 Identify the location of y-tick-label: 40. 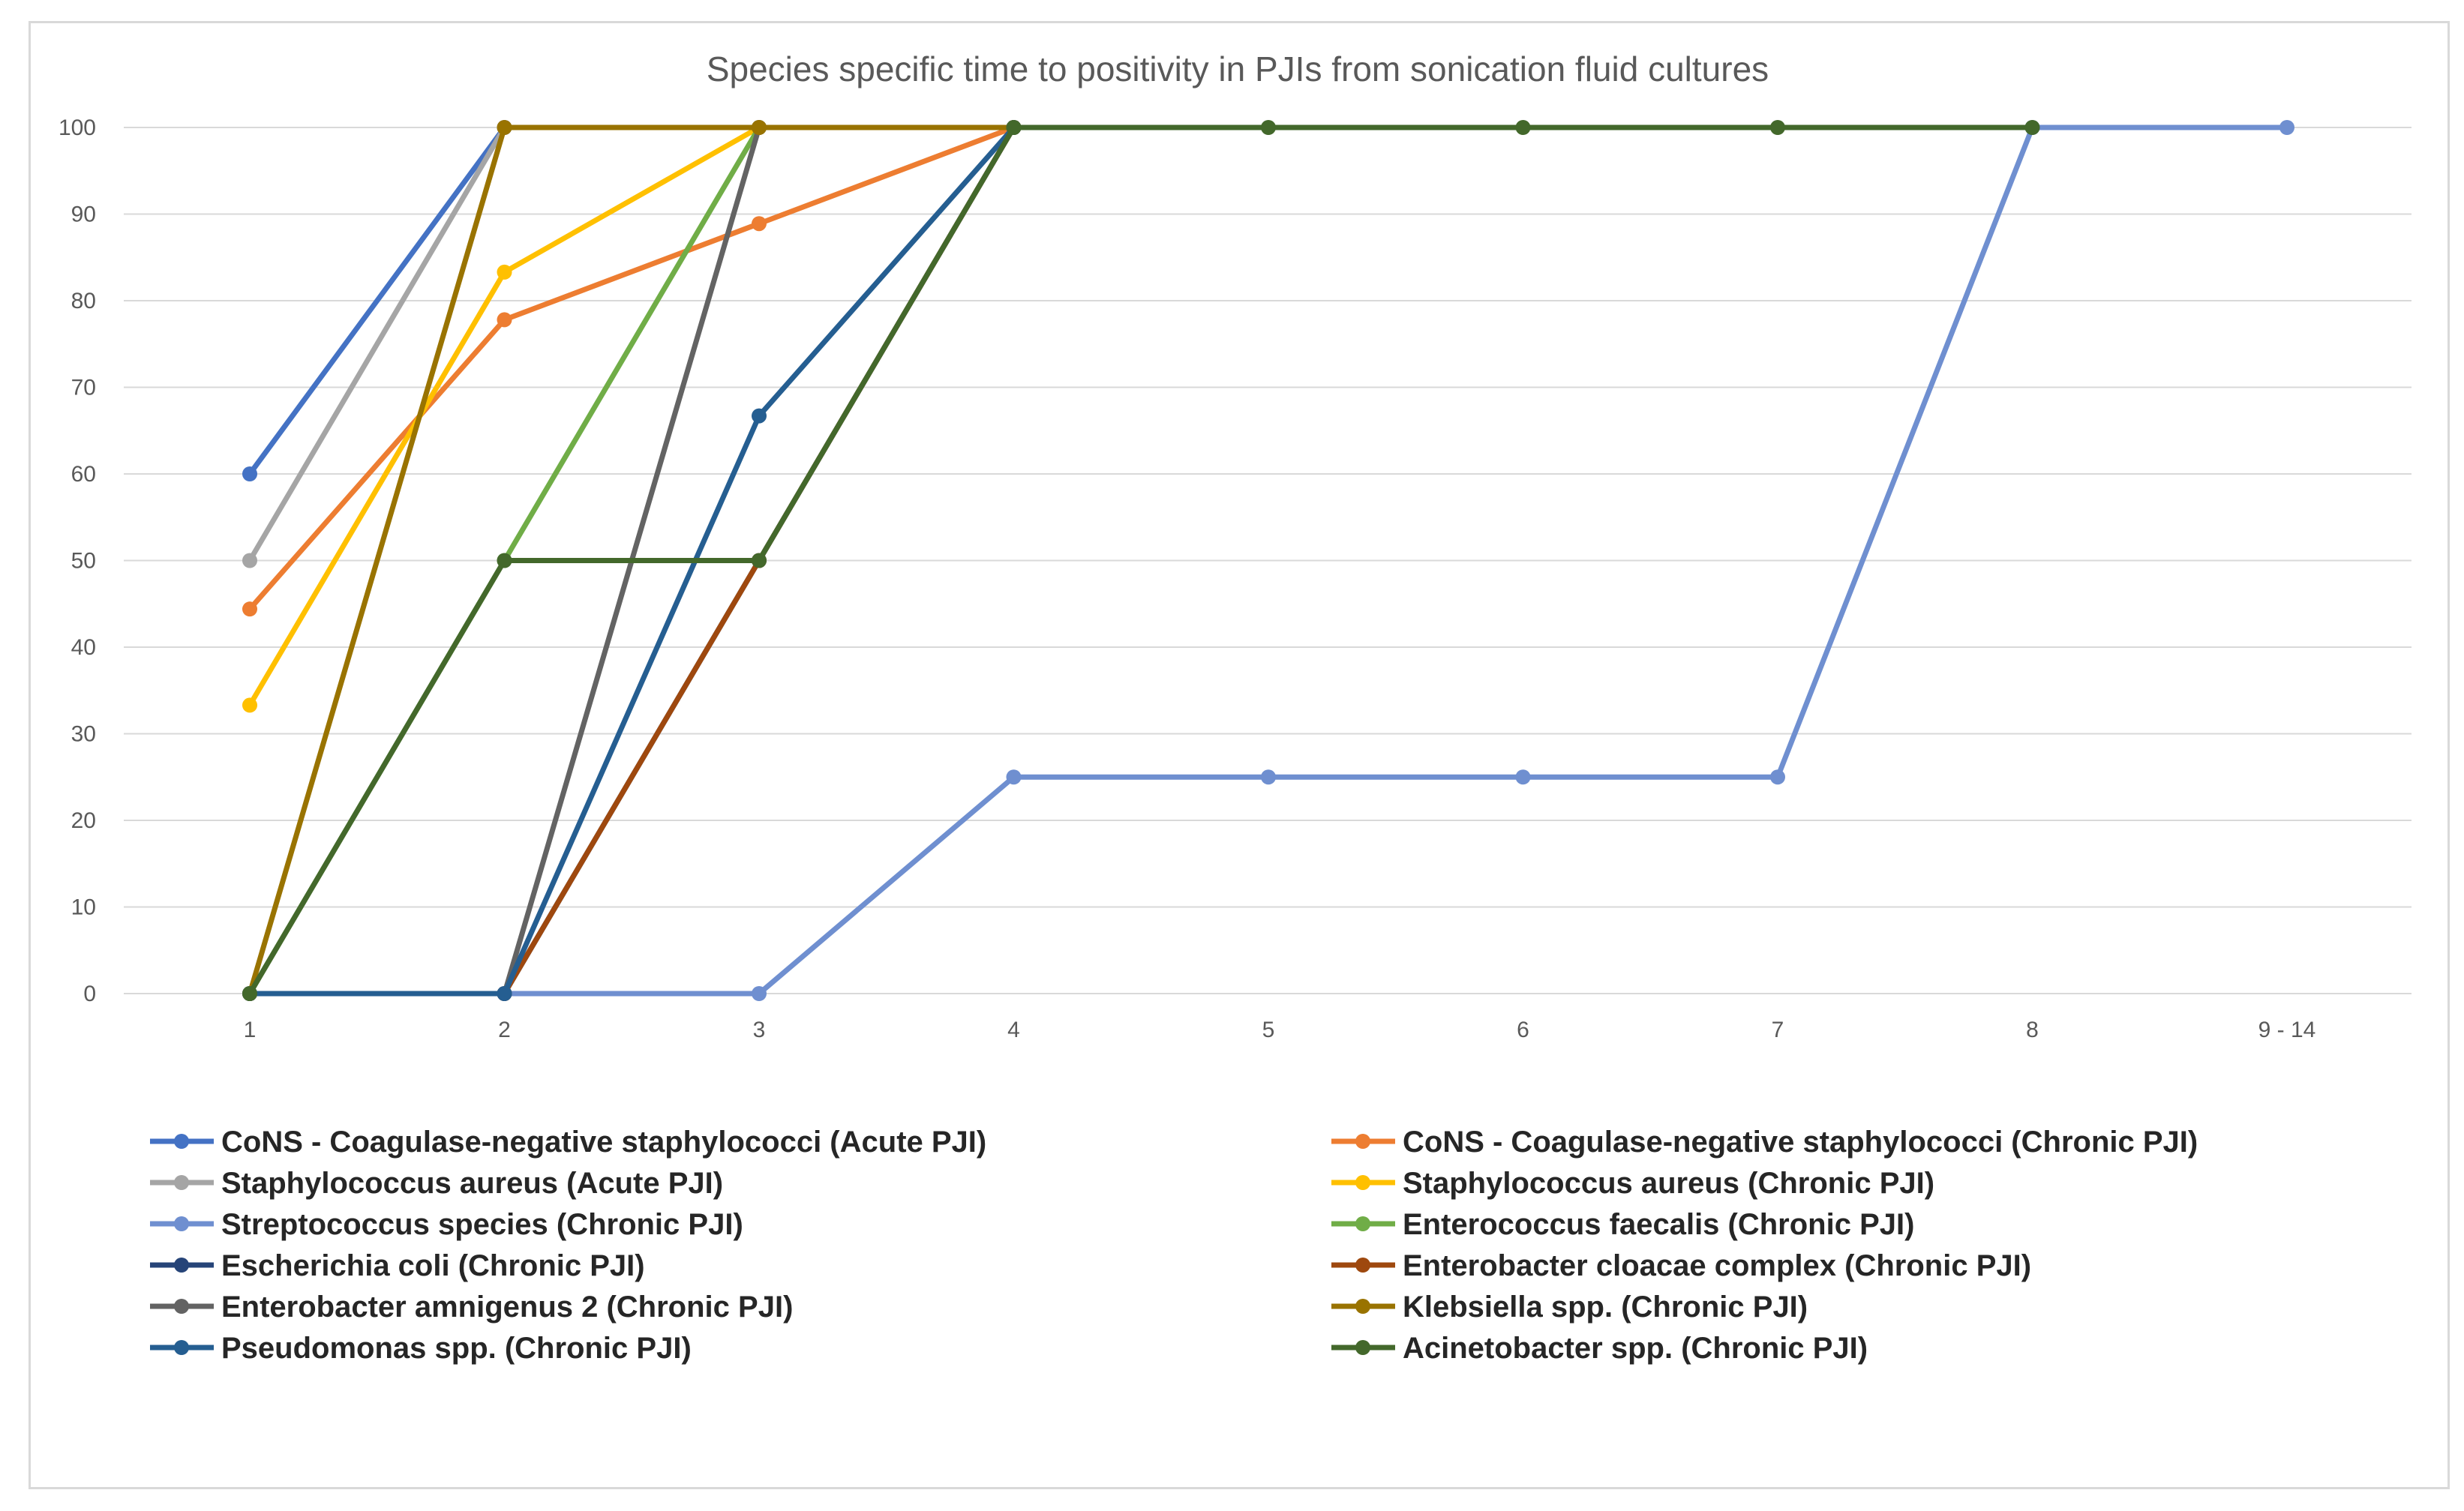
(83, 647).